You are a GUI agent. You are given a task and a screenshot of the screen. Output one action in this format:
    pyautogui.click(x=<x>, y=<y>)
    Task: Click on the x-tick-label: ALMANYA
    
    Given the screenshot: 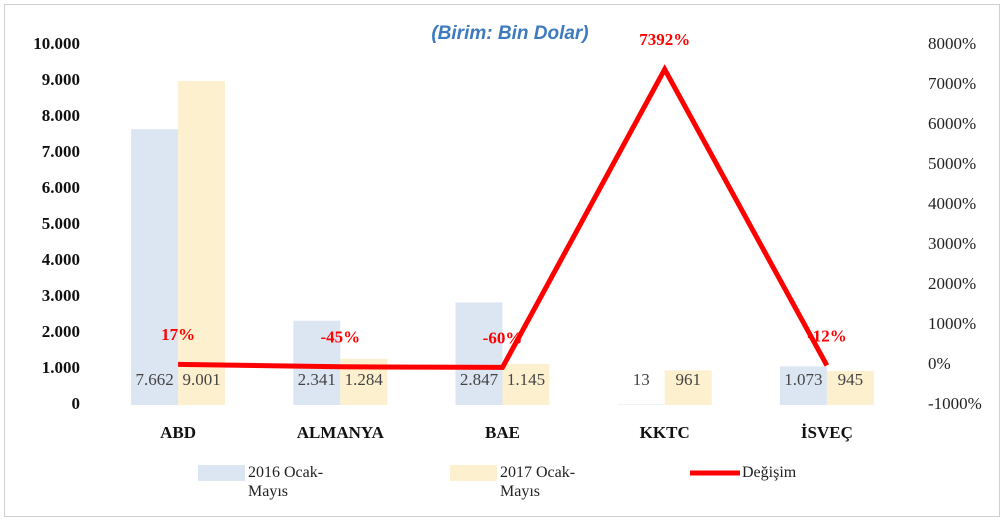 What is the action you would take?
    pyautogui.click(x=341, y=432)
    